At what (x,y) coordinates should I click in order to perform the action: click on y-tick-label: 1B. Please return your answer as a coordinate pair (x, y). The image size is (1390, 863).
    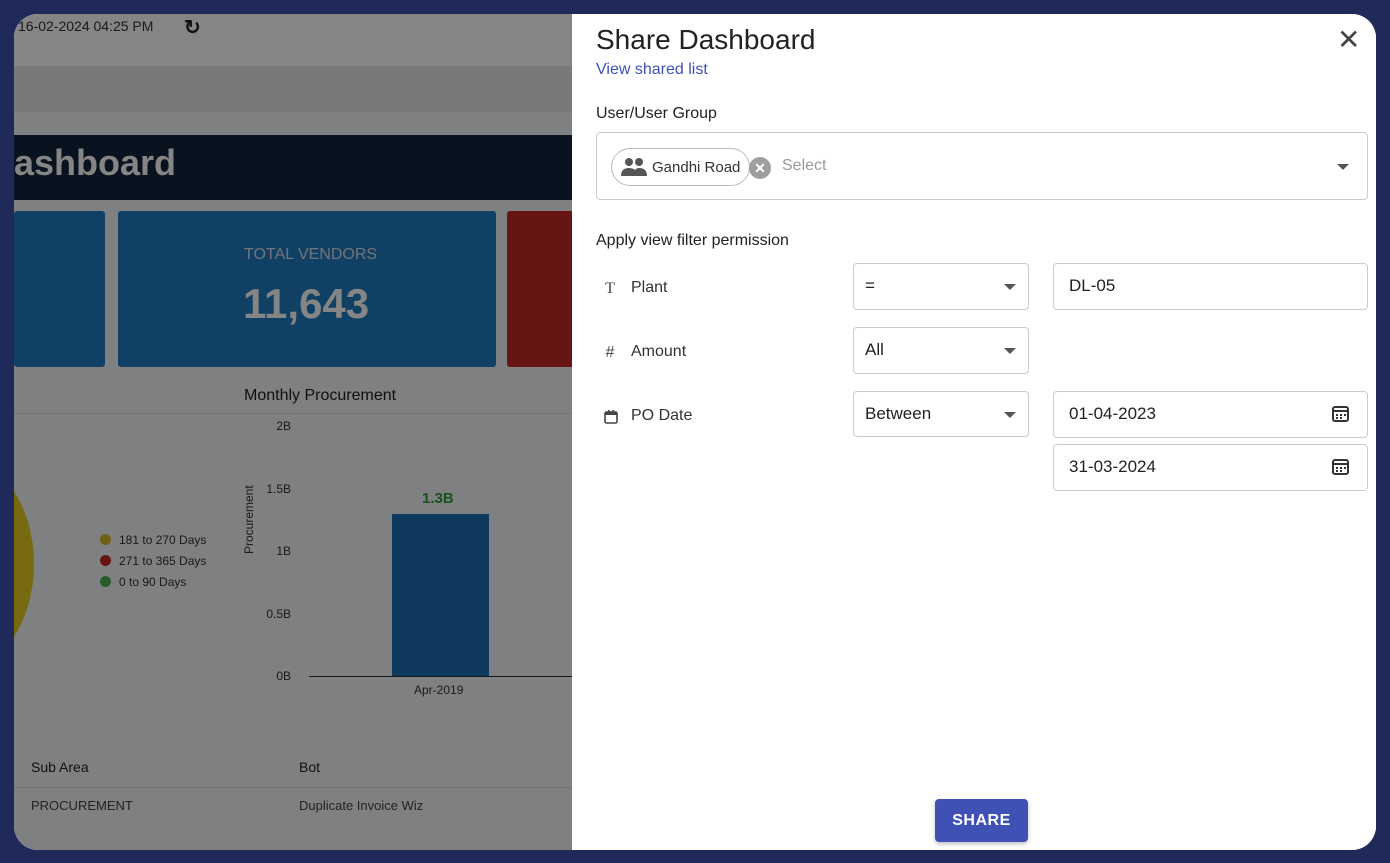
    Looking at the image, I should click on (283, 551).